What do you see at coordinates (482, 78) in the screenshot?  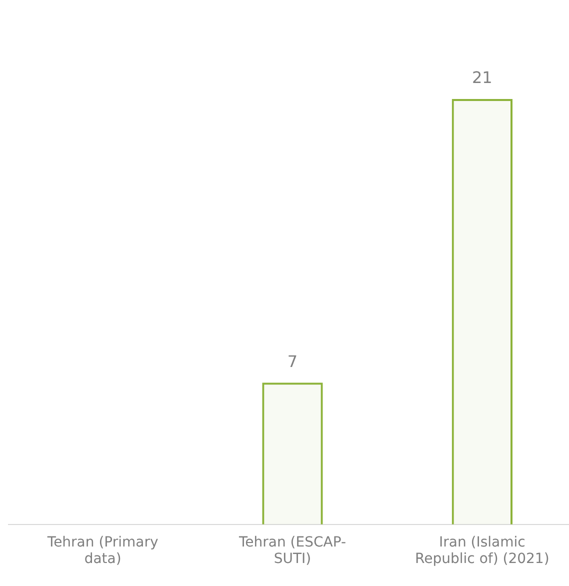 I see `data-label: 21` at bounding box center [482, 78].